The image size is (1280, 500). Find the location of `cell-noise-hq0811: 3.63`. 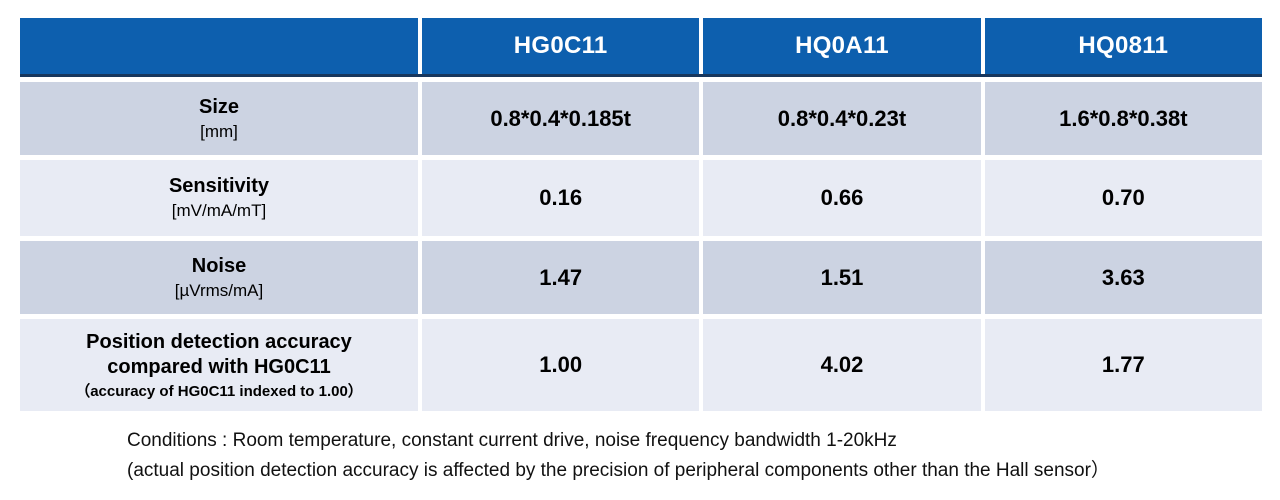

cell-noise-hq0811: 3.63 is located at coordinates (1123, 277).